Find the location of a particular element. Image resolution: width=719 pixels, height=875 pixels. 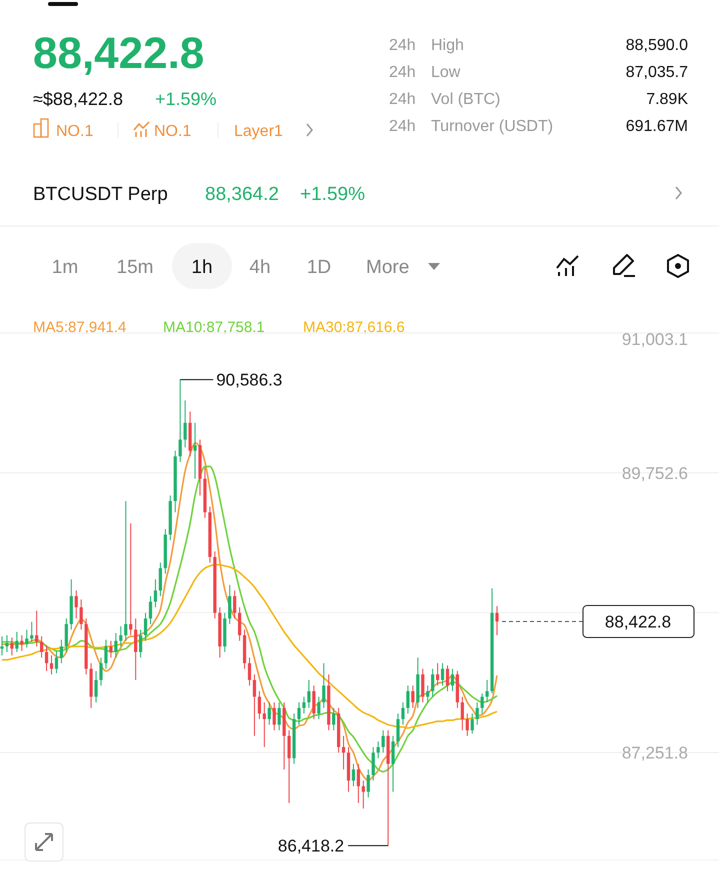

text: Vol (BTC) is located at coordinates (465, 99).